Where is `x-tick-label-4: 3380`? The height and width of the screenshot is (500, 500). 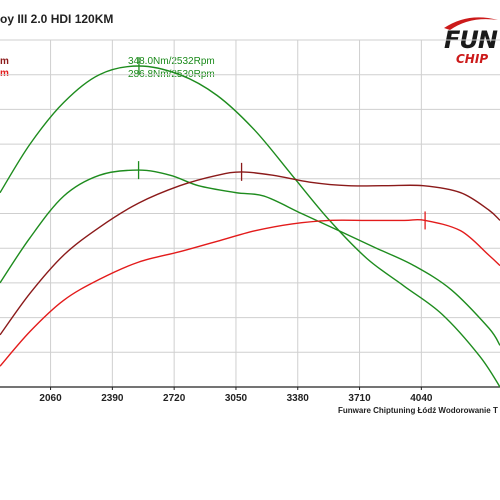
x-tick-label-4: 3380 is located at coordinates (298, 398).